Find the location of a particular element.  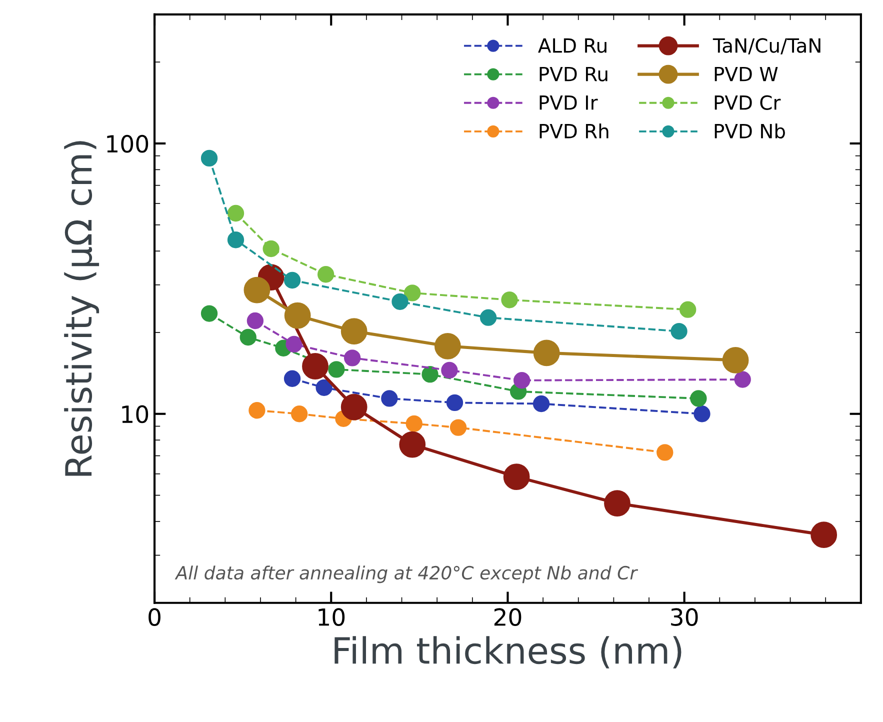

legend-label: PVD Ru is located at coordinates (574, 74).